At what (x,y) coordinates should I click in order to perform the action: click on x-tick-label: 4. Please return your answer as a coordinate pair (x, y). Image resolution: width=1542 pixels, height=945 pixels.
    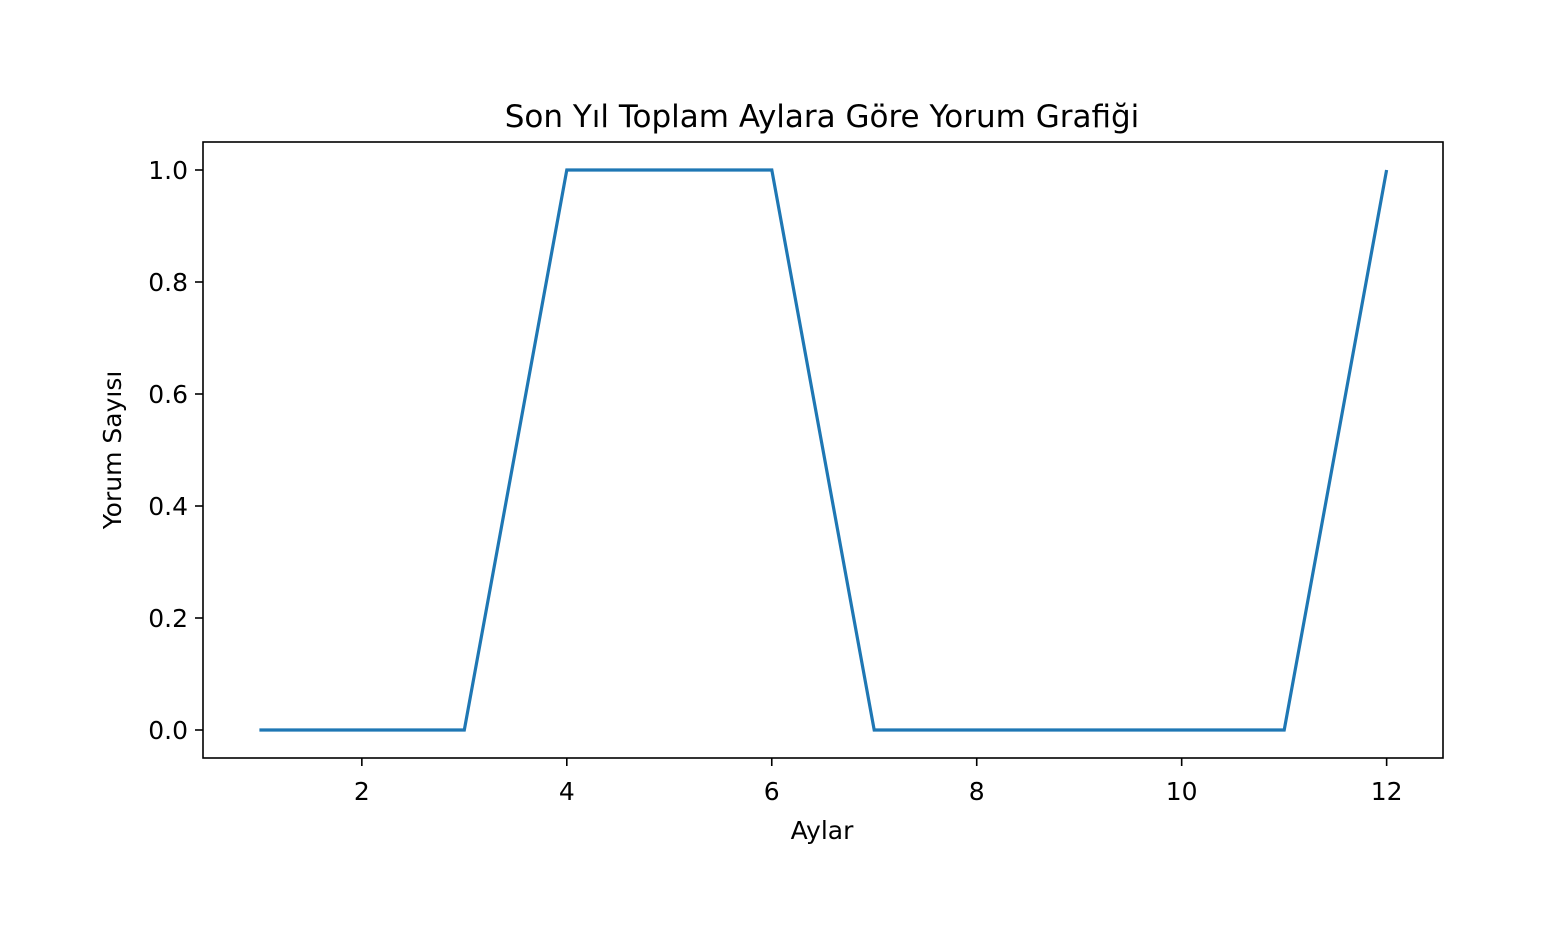
    Looking at the image, I should click on (567, 791).